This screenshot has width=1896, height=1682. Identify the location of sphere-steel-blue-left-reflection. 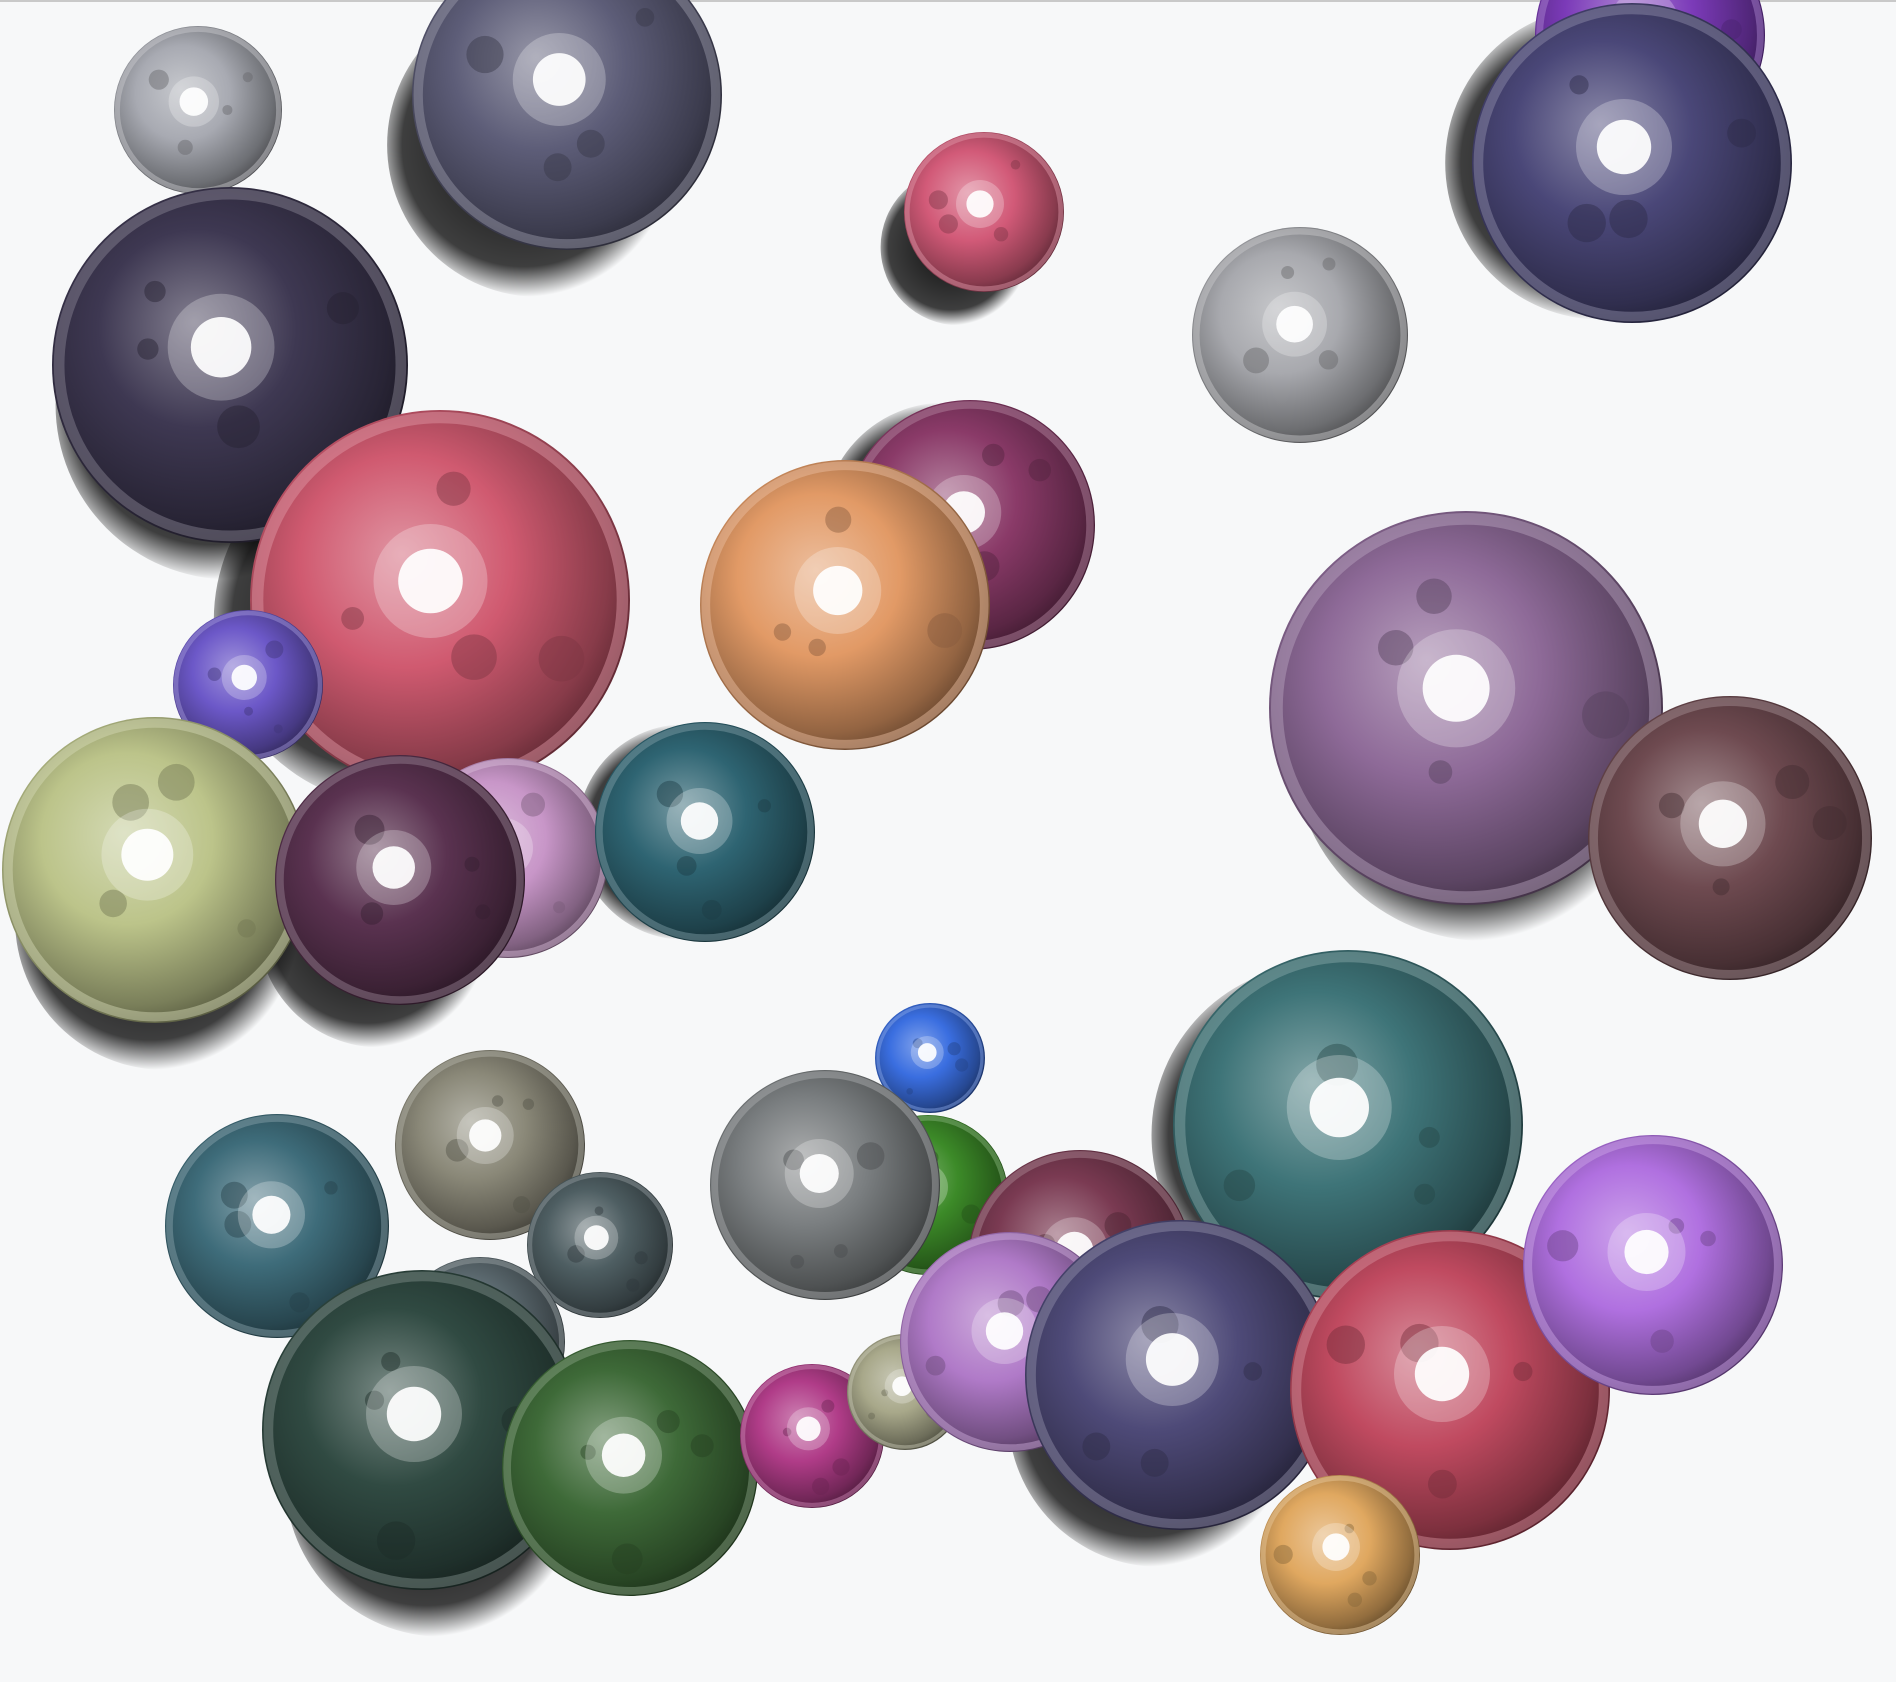
(238, 1224).